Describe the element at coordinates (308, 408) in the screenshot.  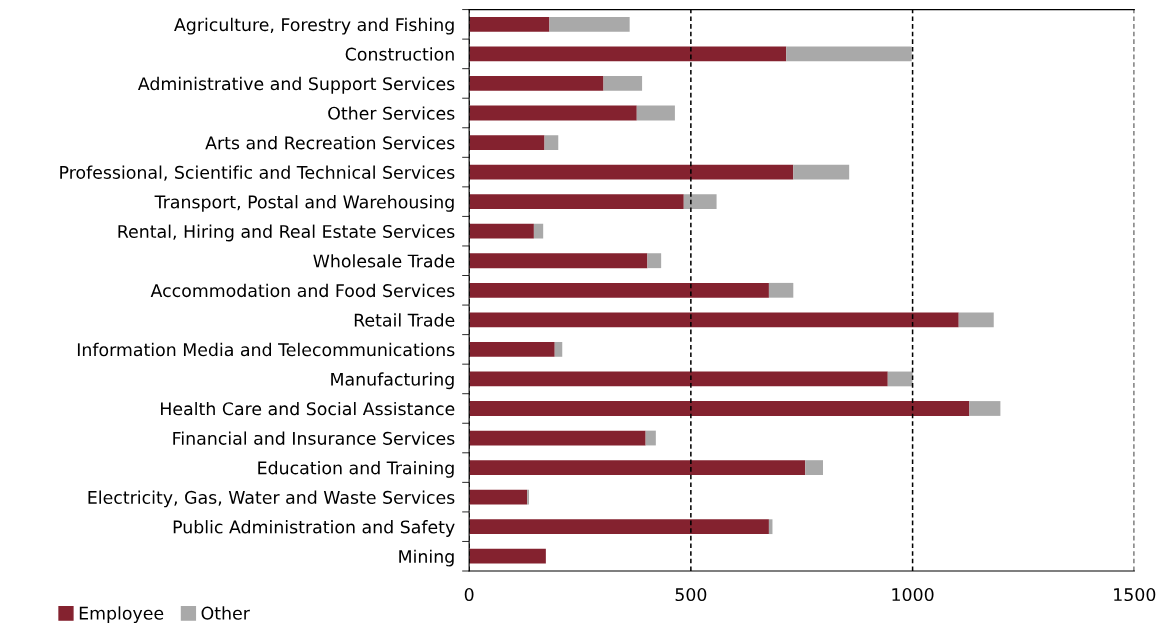
I see `y-tick-label: Health Care and Social Assistance` at that location.